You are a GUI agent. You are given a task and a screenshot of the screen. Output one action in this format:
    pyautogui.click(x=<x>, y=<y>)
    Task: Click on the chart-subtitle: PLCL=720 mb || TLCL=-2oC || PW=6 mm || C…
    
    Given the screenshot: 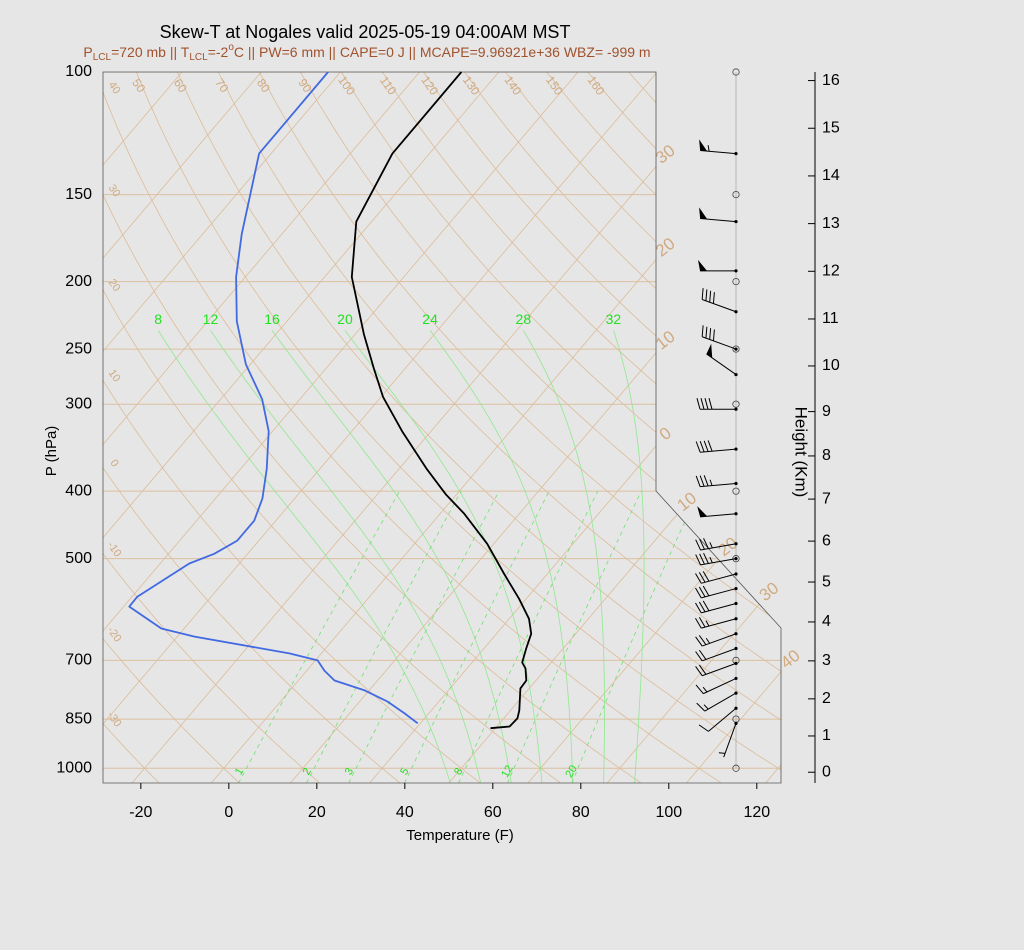 What is the action you would take?
    pyautogui.click(x=366, y=52)
    